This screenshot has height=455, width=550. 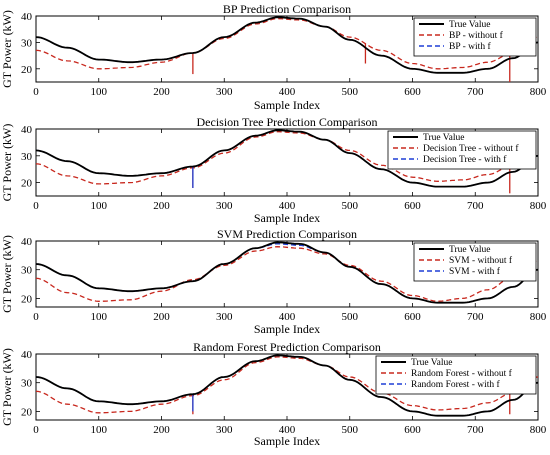 What do you see at coordinates (465, 159) in the screenshot?
I see `legend-label: Decision Tree - with f` at bounding box center [465, 159].